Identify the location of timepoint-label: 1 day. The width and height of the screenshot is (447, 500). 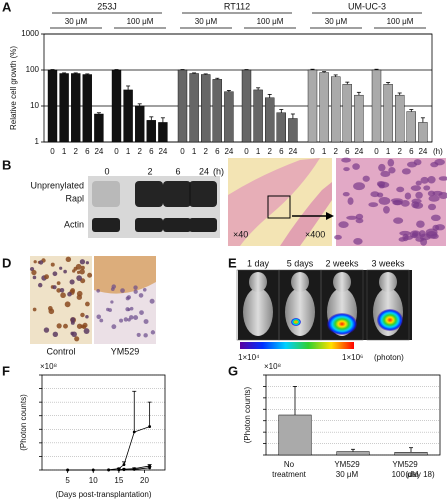
(258, 263).